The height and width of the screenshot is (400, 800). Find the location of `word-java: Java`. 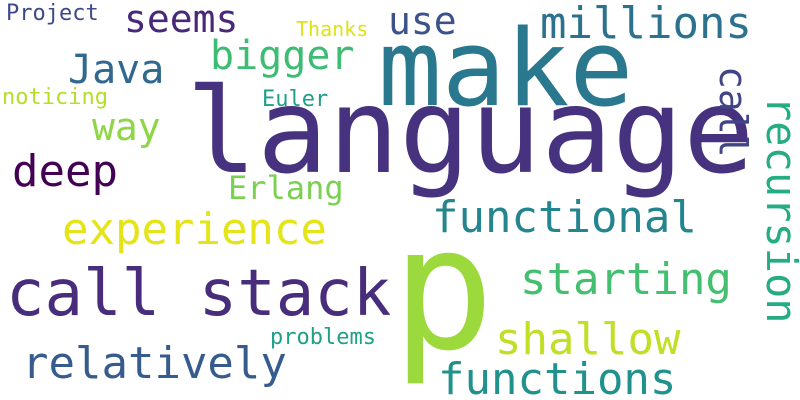

word-java: Java is located at coordinates (116, 70).